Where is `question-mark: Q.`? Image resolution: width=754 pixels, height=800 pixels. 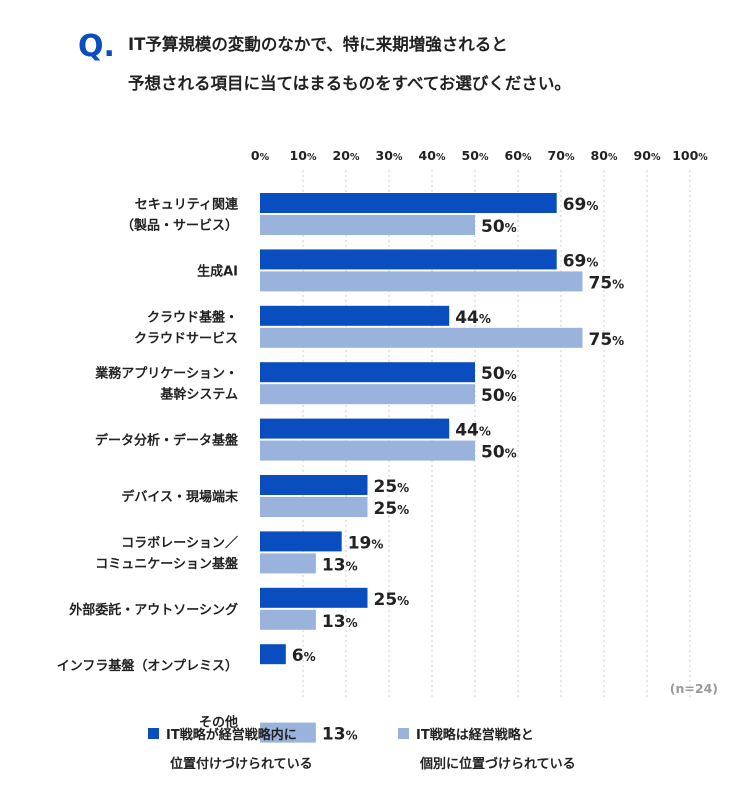 question-mark: Q. is located at coordinates (96, 46).